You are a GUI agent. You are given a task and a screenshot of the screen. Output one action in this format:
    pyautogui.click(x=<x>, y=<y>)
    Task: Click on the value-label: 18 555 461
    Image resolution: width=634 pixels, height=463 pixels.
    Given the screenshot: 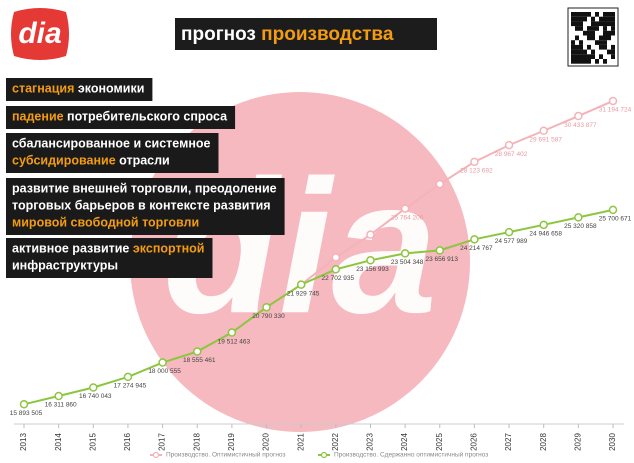 What is the action you would take?
    pyautogui.click(x=199, y=360)
    